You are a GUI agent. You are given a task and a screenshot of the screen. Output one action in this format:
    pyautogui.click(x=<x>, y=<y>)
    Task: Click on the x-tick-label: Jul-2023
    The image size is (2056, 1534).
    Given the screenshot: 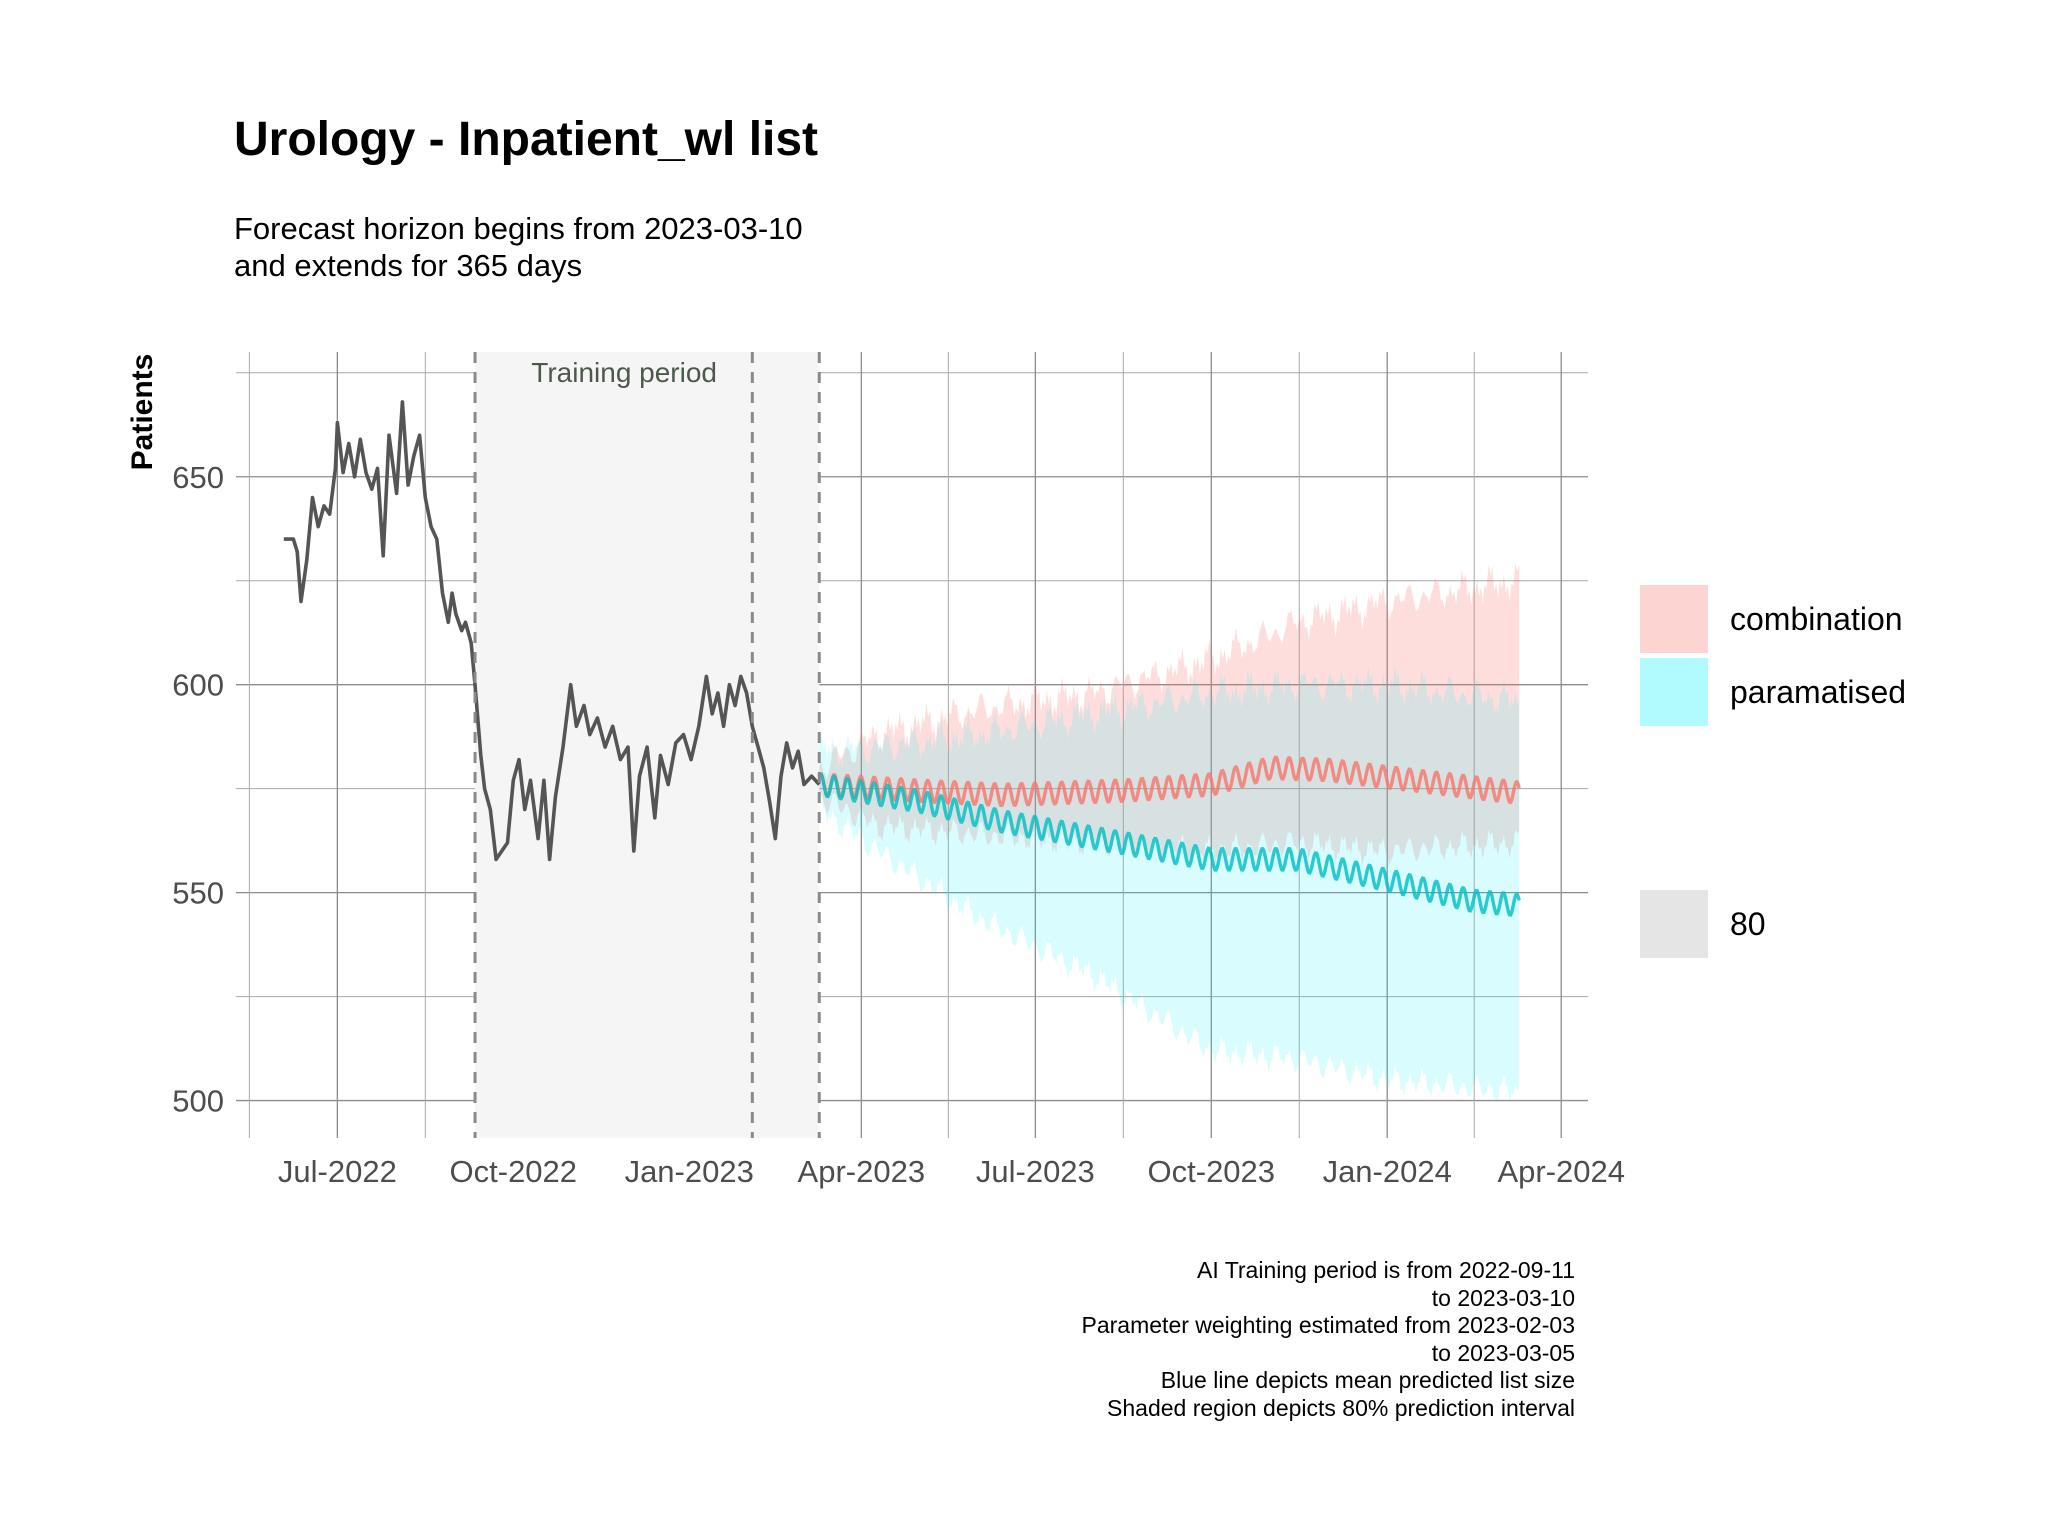 What is the action you would take?
    pyautogui.click(x=1035, y=1171)
    